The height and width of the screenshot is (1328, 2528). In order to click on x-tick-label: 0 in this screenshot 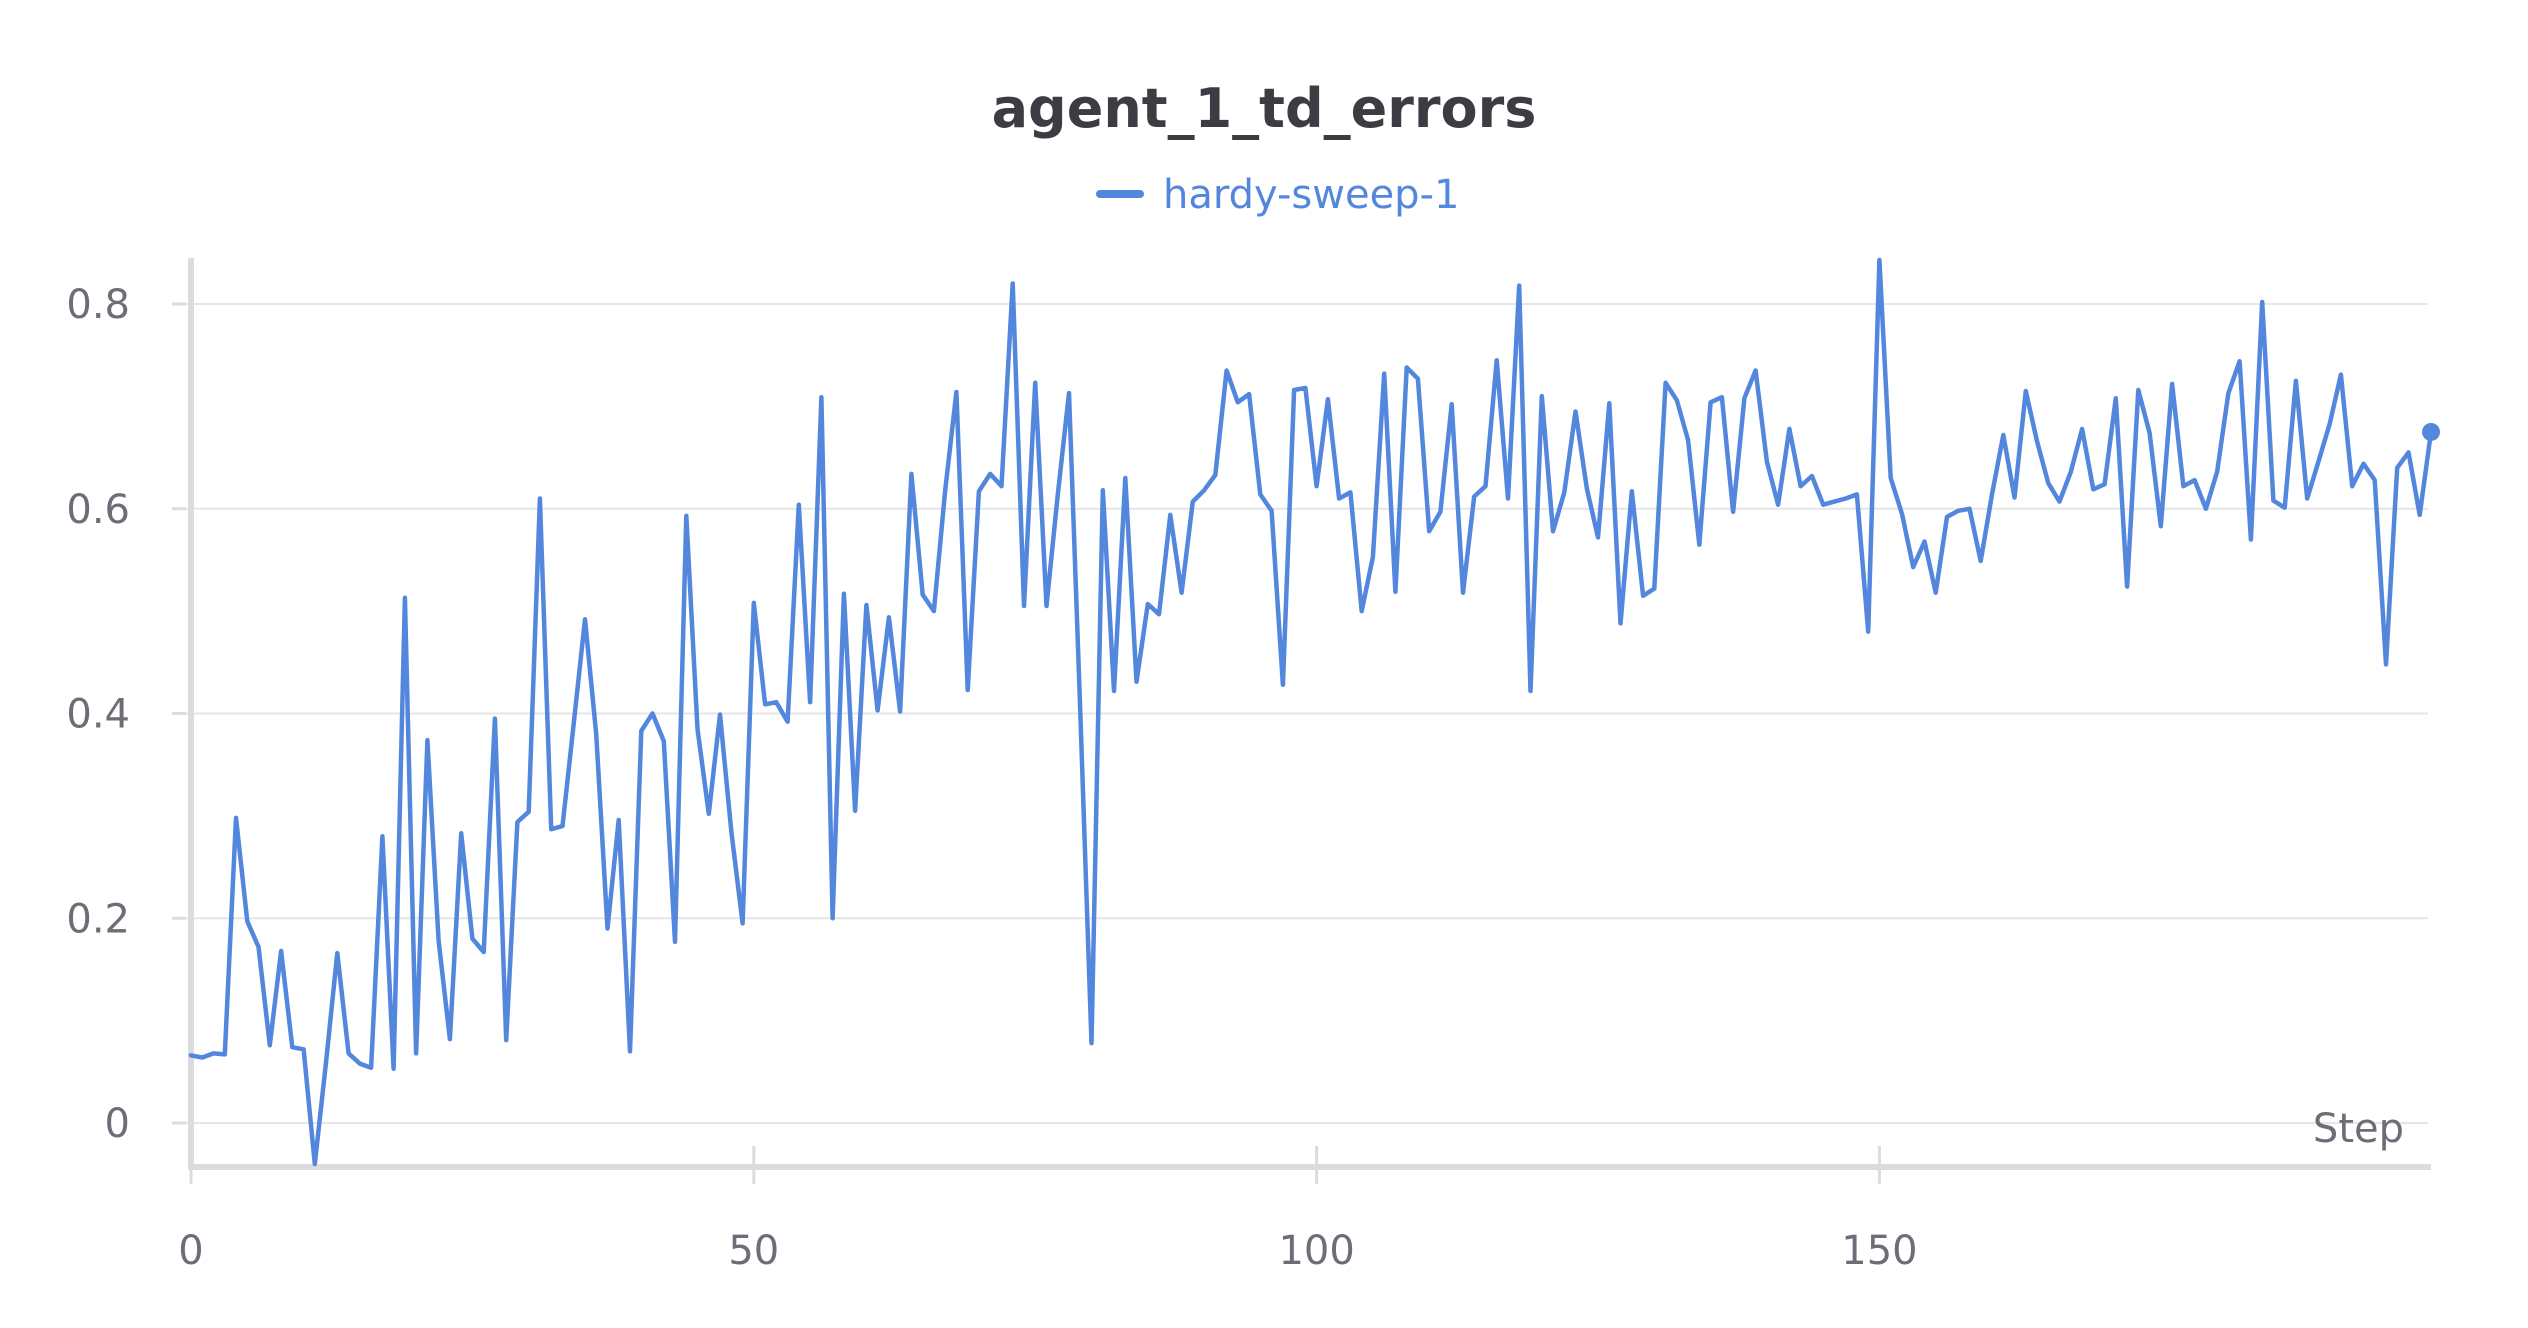, I will do `click(190, 1251)`.